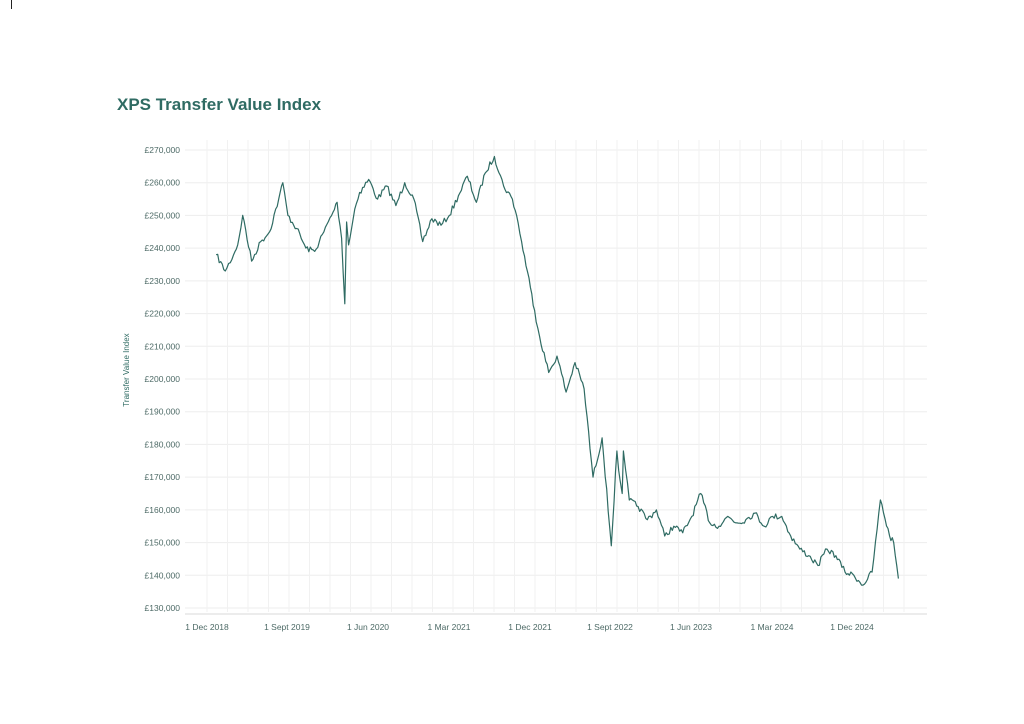  I want to click on y-tick-label: £200,000, so click(163, 379).